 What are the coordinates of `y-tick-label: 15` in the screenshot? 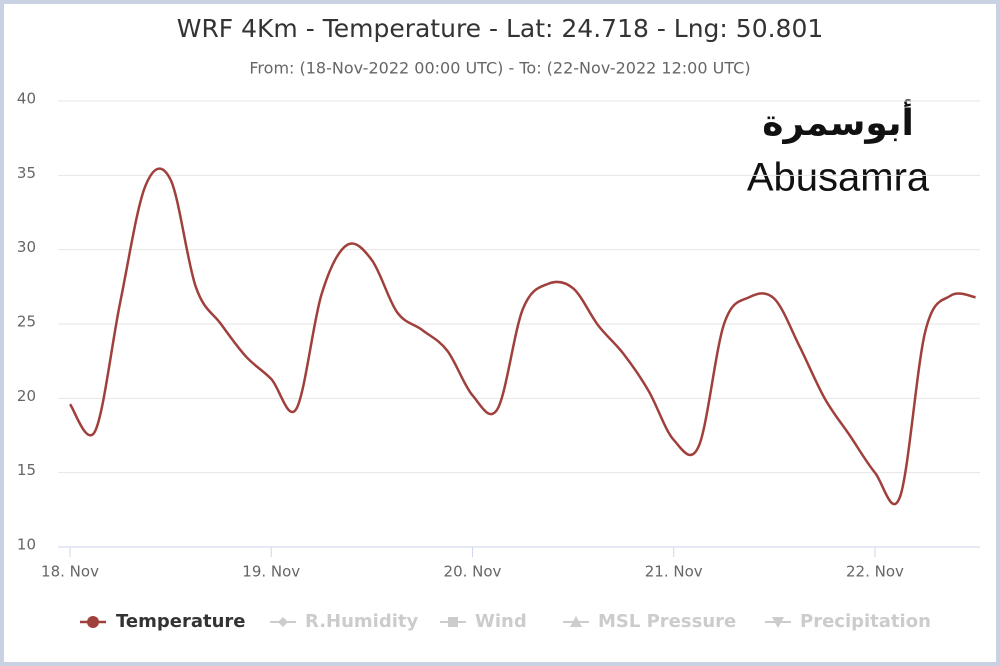 It's located at (26, 470).